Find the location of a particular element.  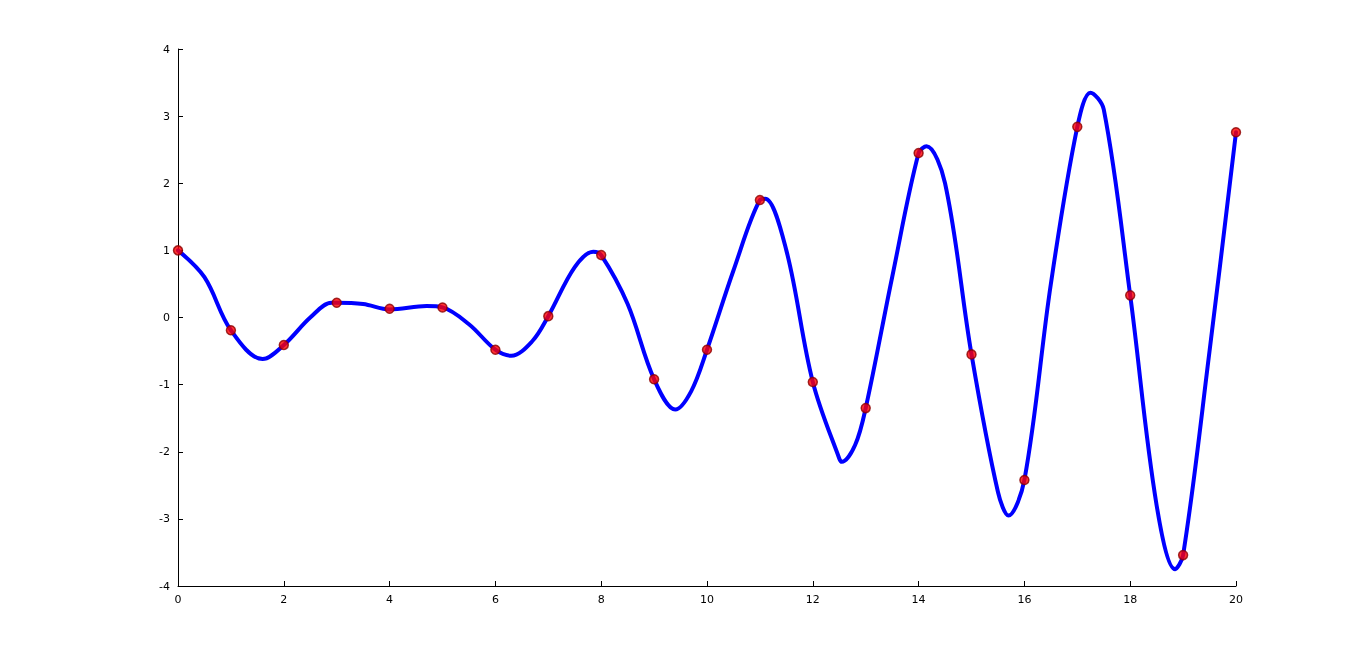

x-tick-label: 0 is located at coordinates (178, 599).